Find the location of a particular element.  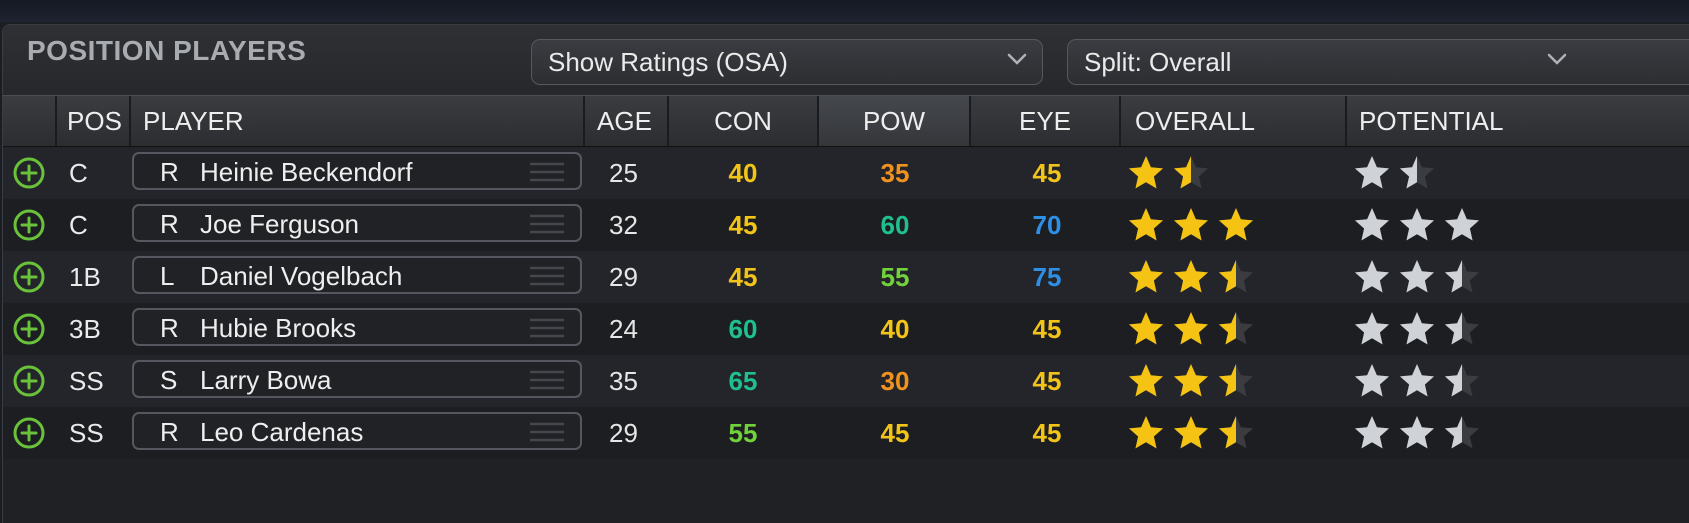

rating-eye: 45 is located at coordinates (1047, 381).